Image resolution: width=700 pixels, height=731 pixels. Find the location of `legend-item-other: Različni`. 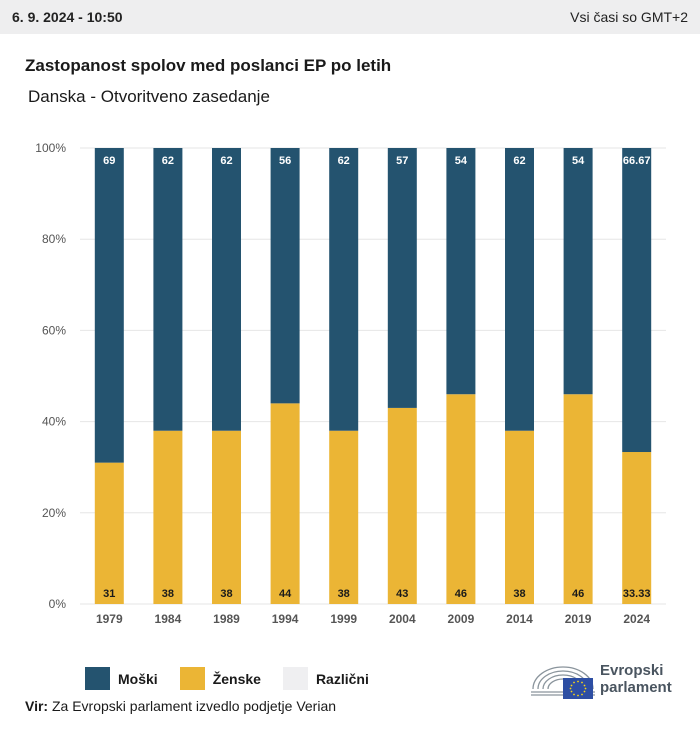

legend-item-other: Različni is located at coordinates (325, 678).